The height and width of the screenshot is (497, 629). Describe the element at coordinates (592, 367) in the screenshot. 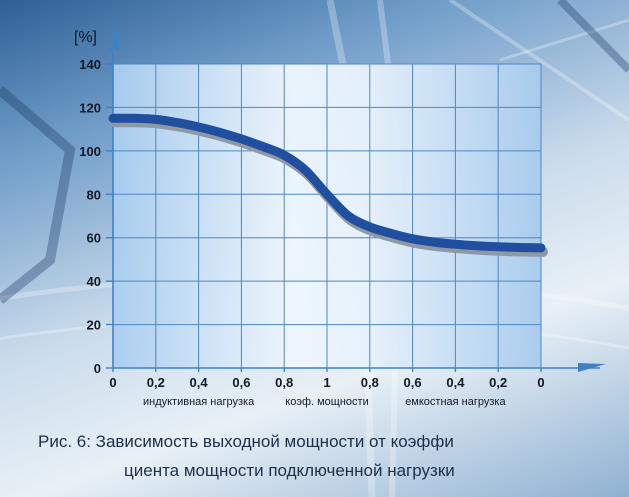

I see `x-axis-arrow` at that location.